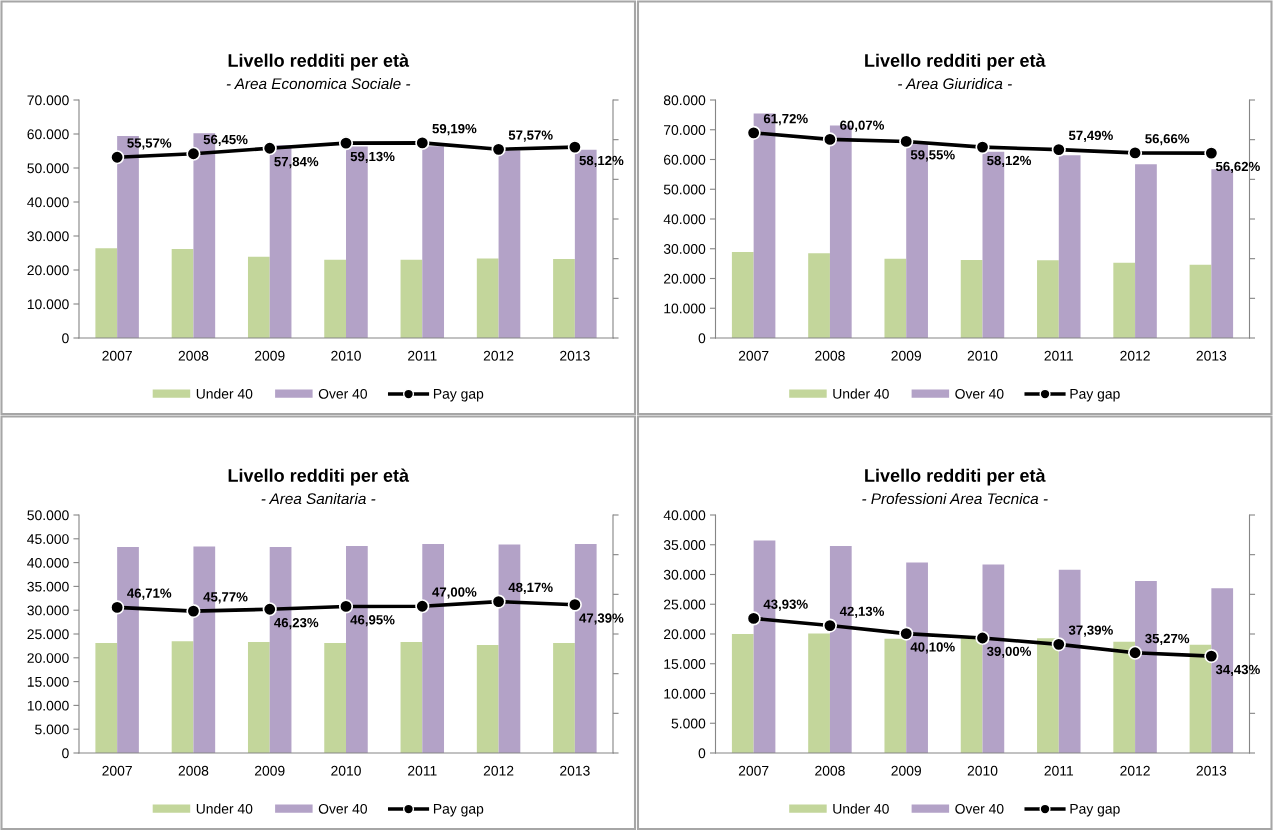  Describe the element at coordinates (346, 355) in the screenshot. I see `x-tick-label: 2010` at that location.